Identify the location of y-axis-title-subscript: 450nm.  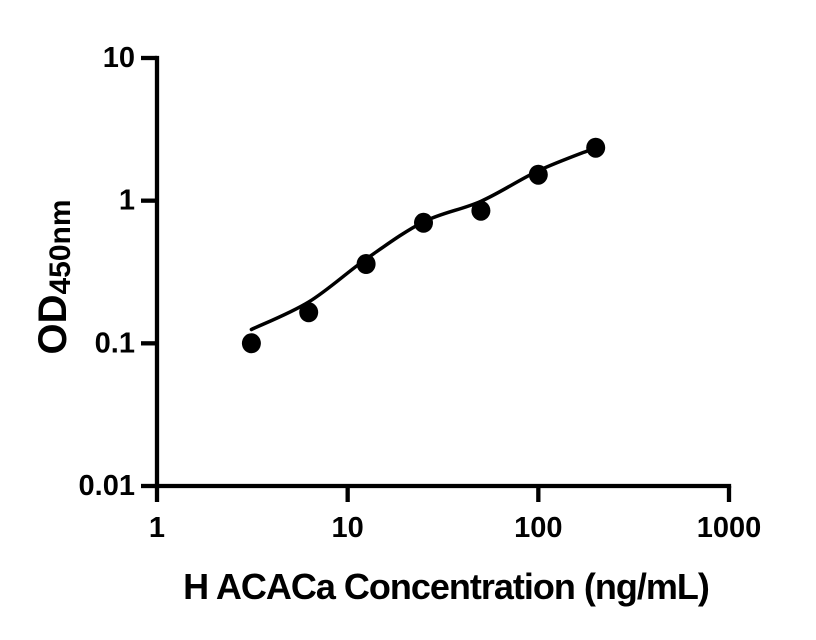
(60, 246).